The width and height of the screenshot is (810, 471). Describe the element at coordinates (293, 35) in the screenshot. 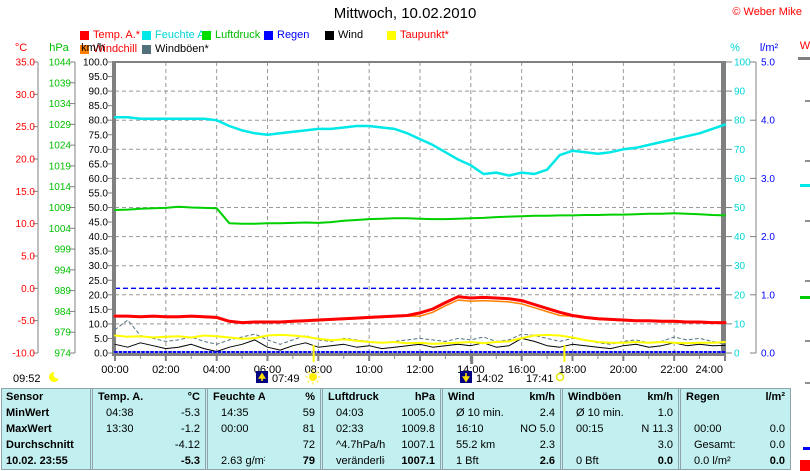

I see `legend-label: Regen` at that location.